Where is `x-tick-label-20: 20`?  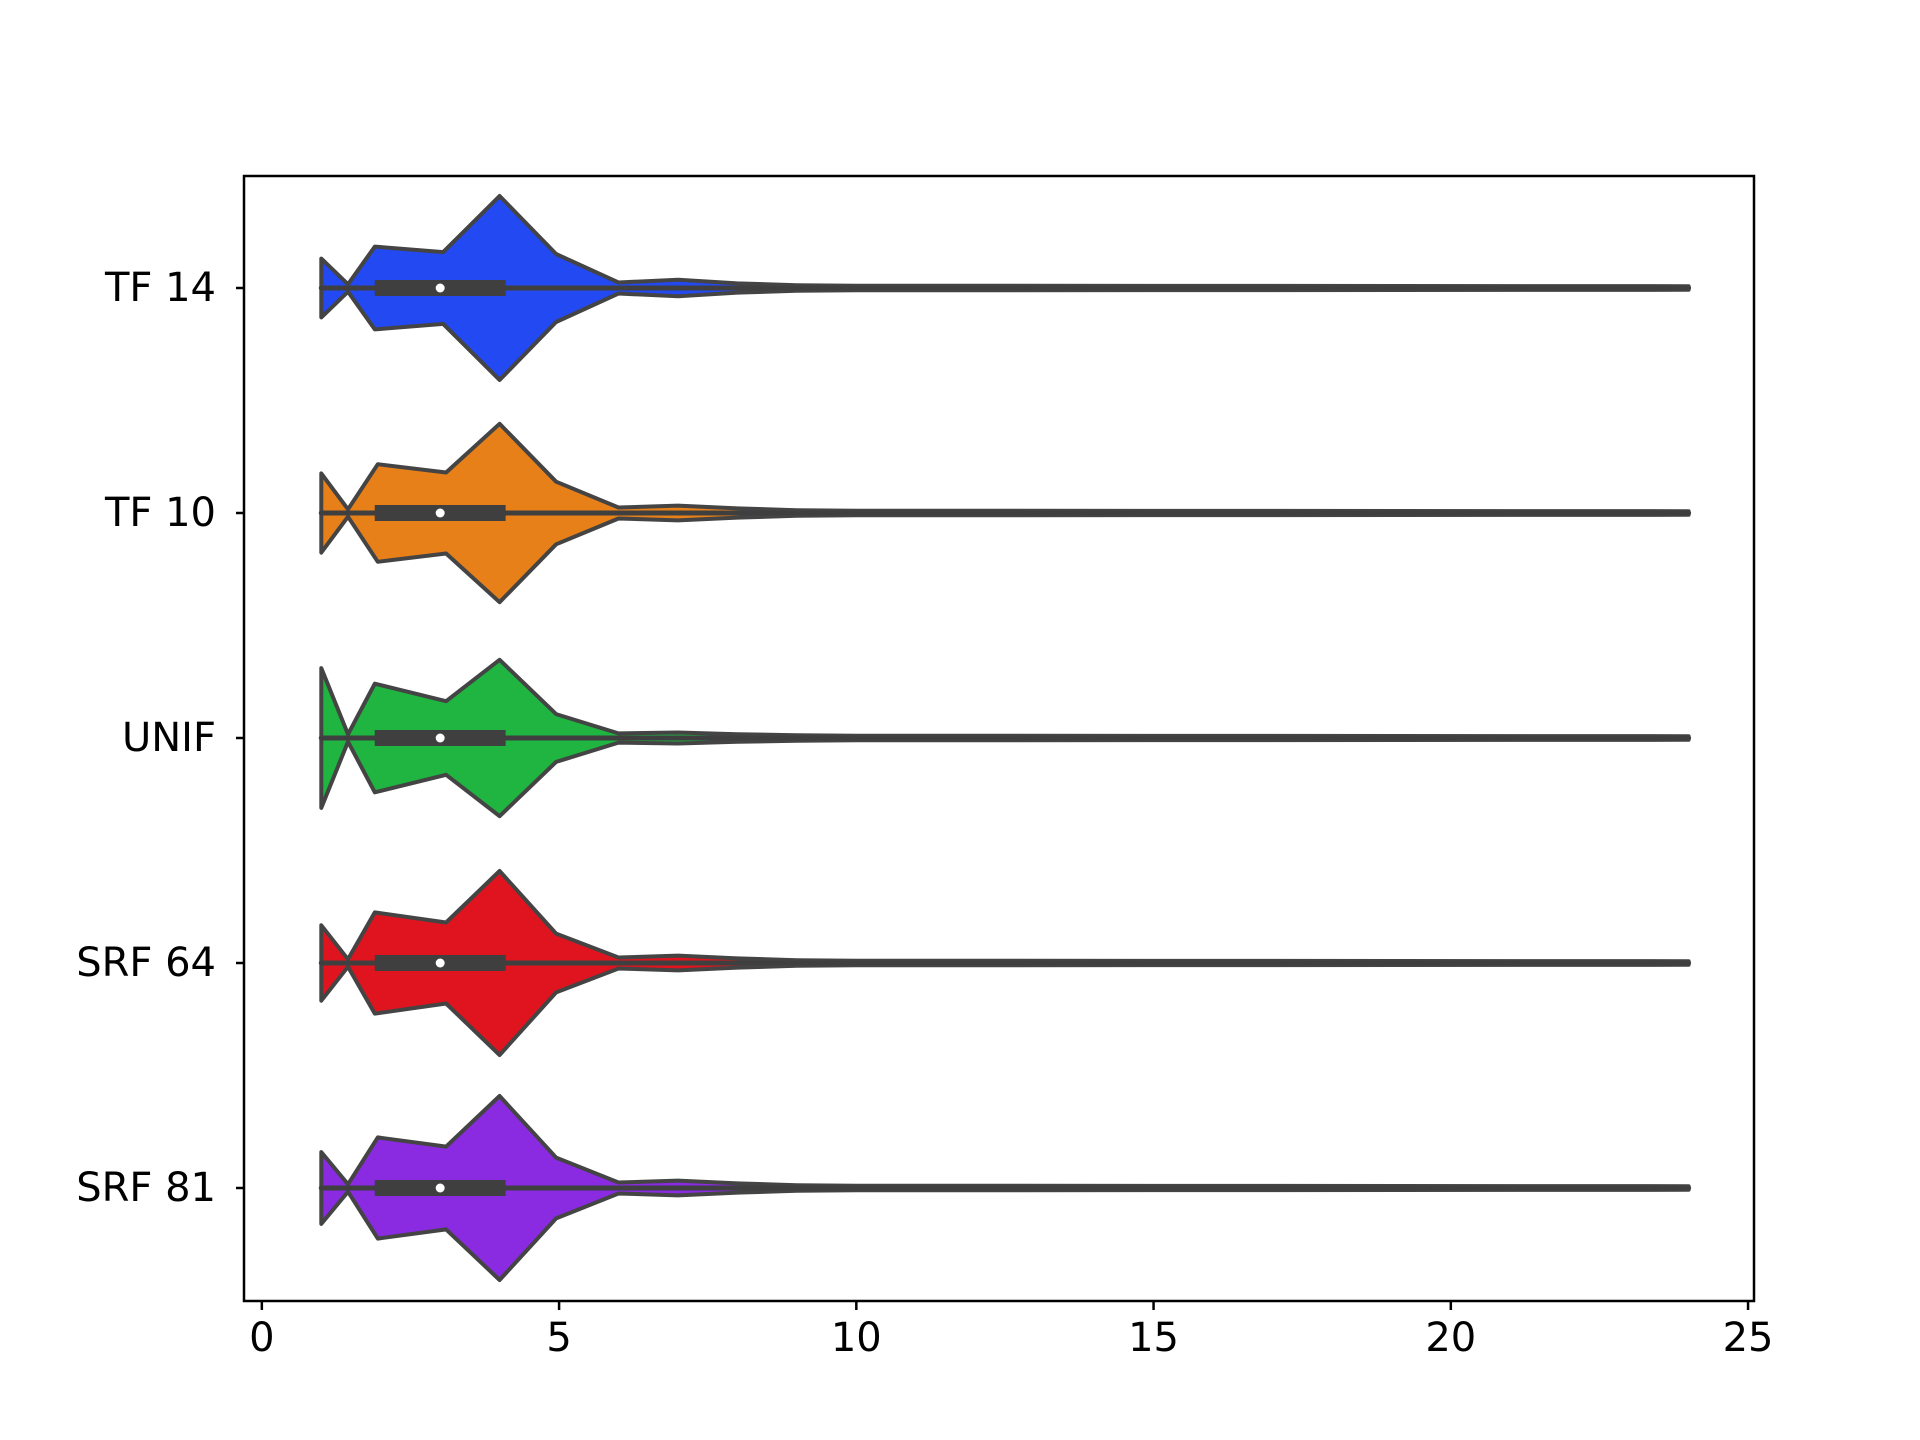 x-tick-label-20: 20 is located at coordinates (1450, 1338).